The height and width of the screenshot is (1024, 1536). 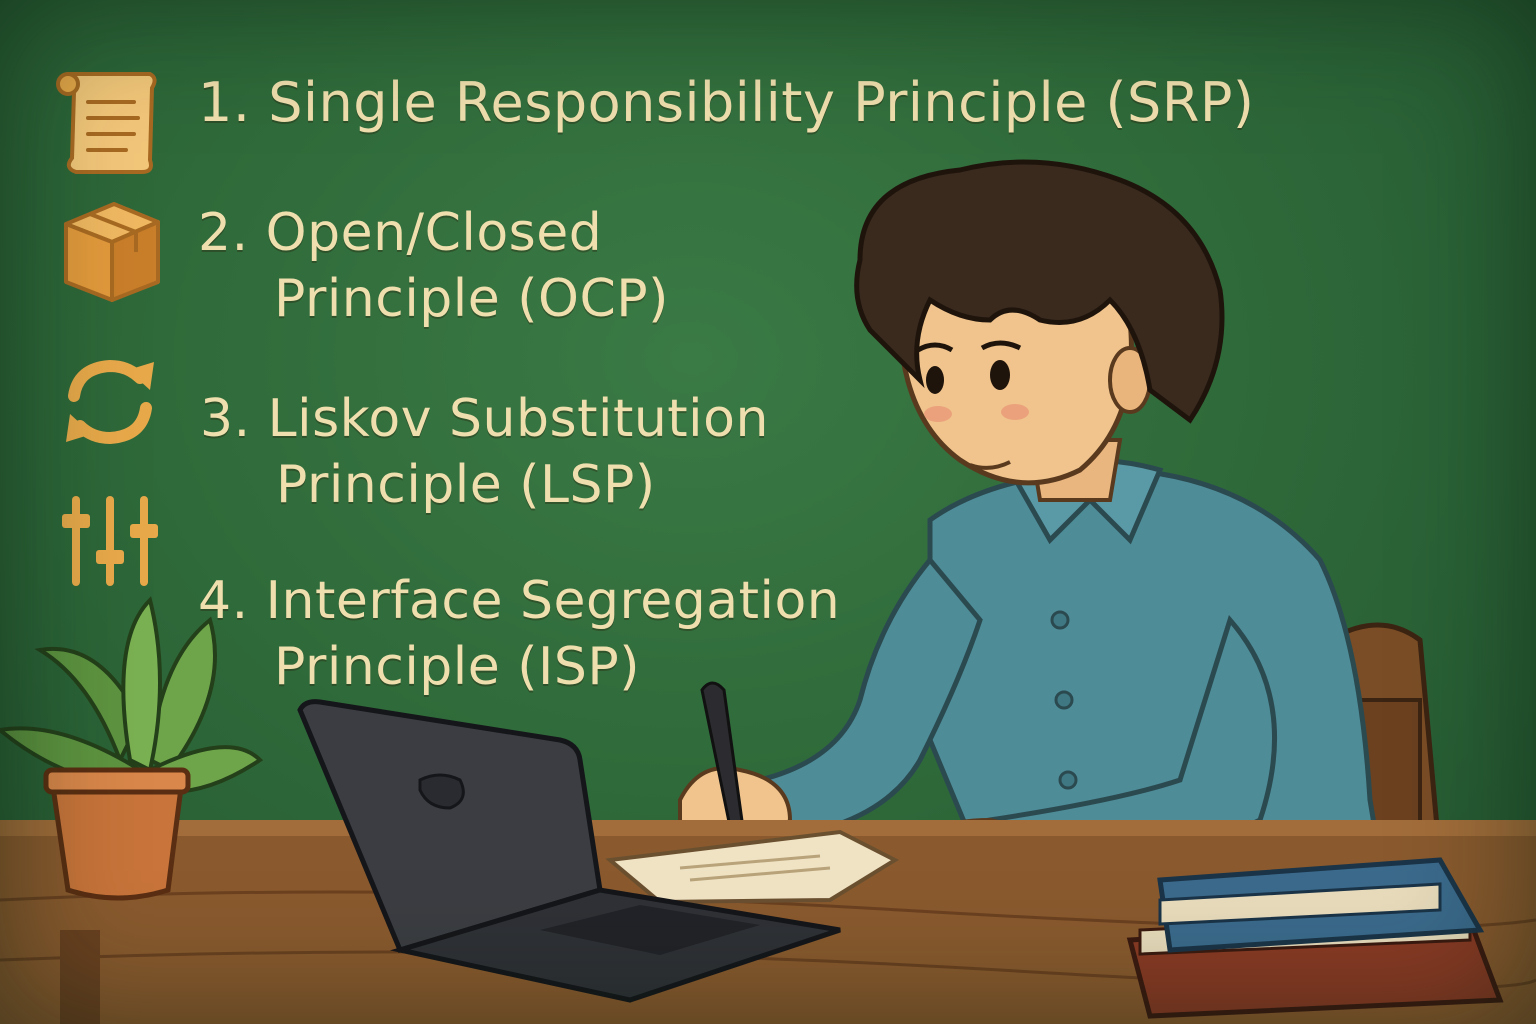 I want to click on potted-plant, so click(x=132, y=748).